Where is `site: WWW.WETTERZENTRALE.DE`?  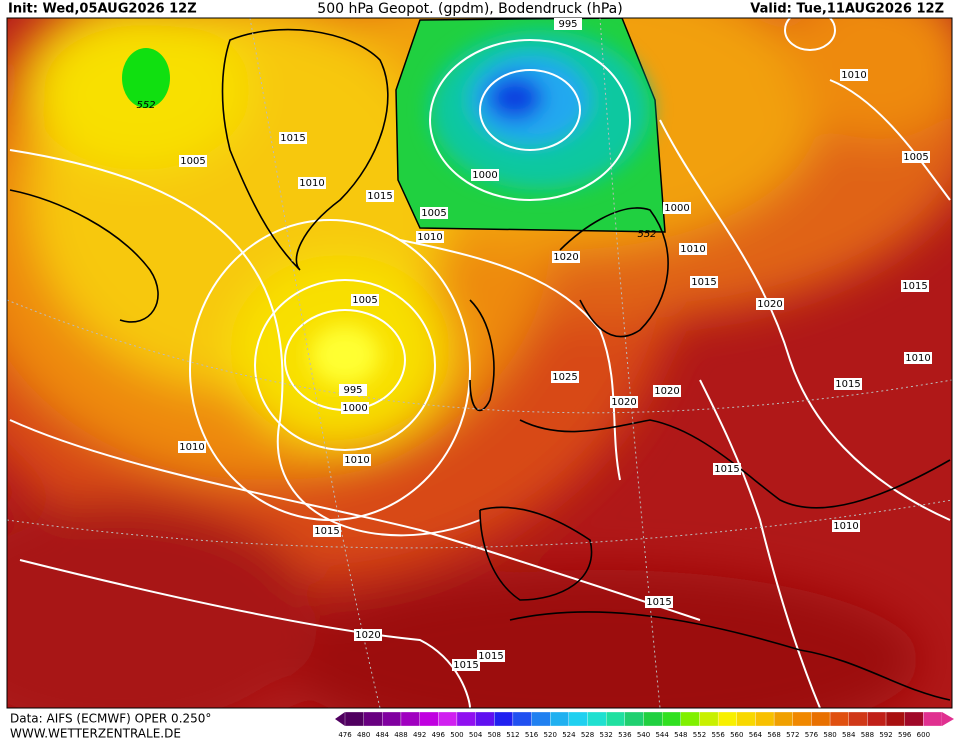 site: WWW.WETTERZENTRALE.DE is located at coordinates (95, 734).